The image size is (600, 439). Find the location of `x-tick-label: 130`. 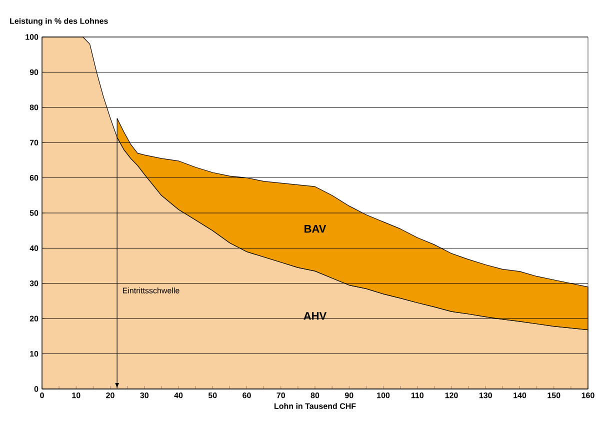

x-tick-label: 130 is located at coordinates (485, 395).